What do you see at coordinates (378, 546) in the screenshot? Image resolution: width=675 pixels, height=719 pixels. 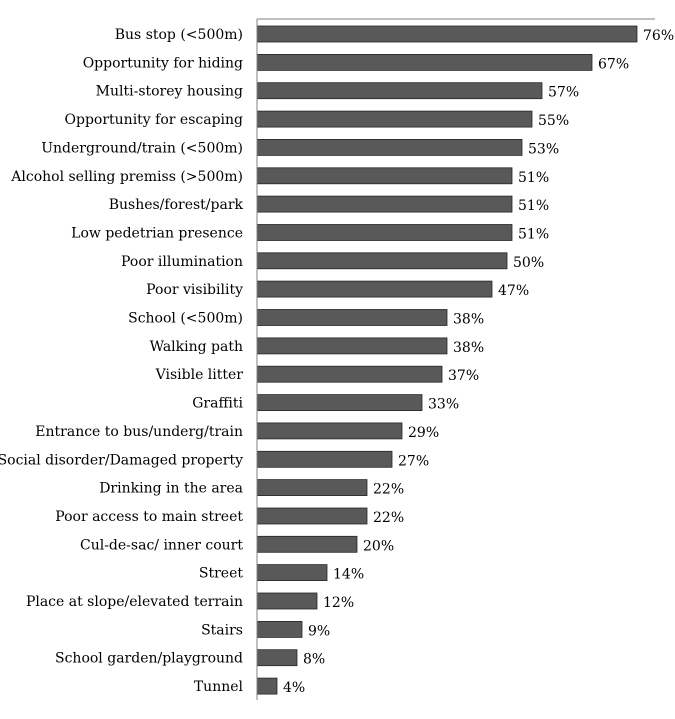 I see `value-label: 20%` at bounding box center [378, 546].